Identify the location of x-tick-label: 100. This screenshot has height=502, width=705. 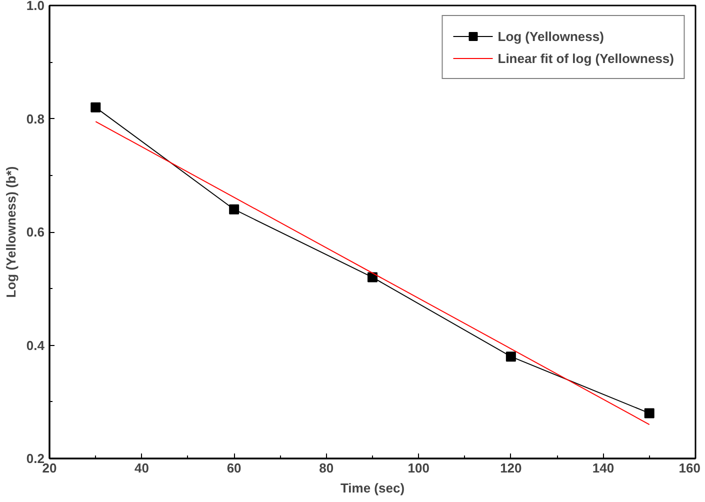
(419, 468).